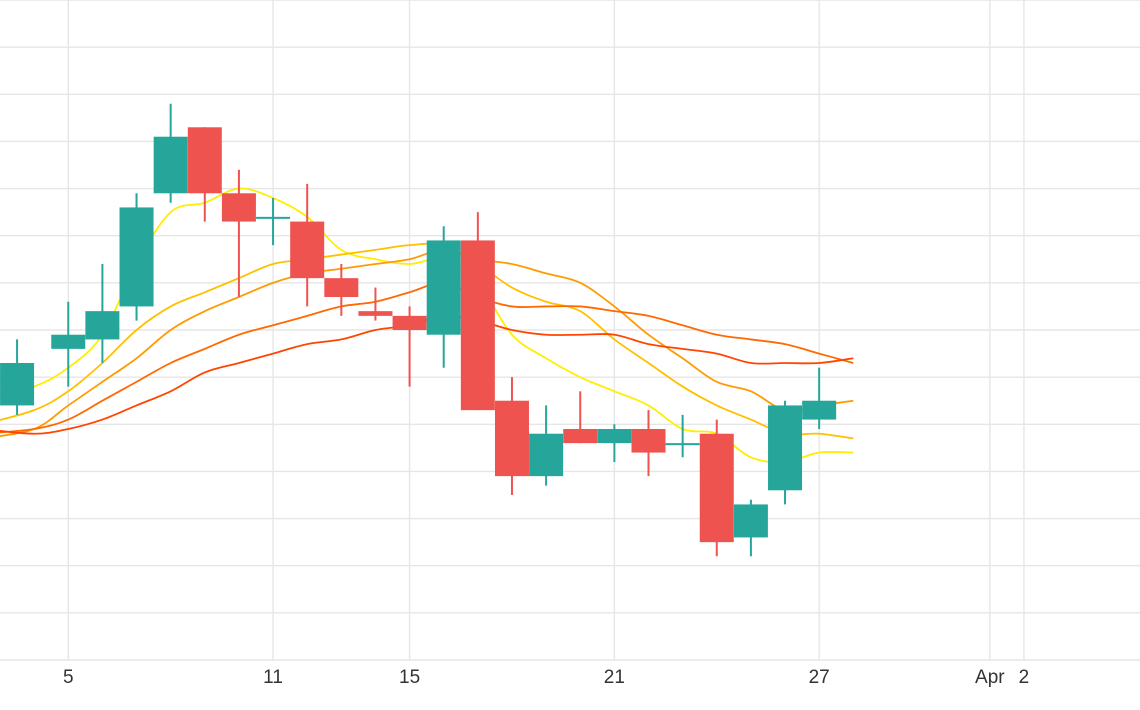  What do you see at coordinates (990, 677) in the screenshot?
I see `x-tick-label: Apr` at bounding box center [990, 677].